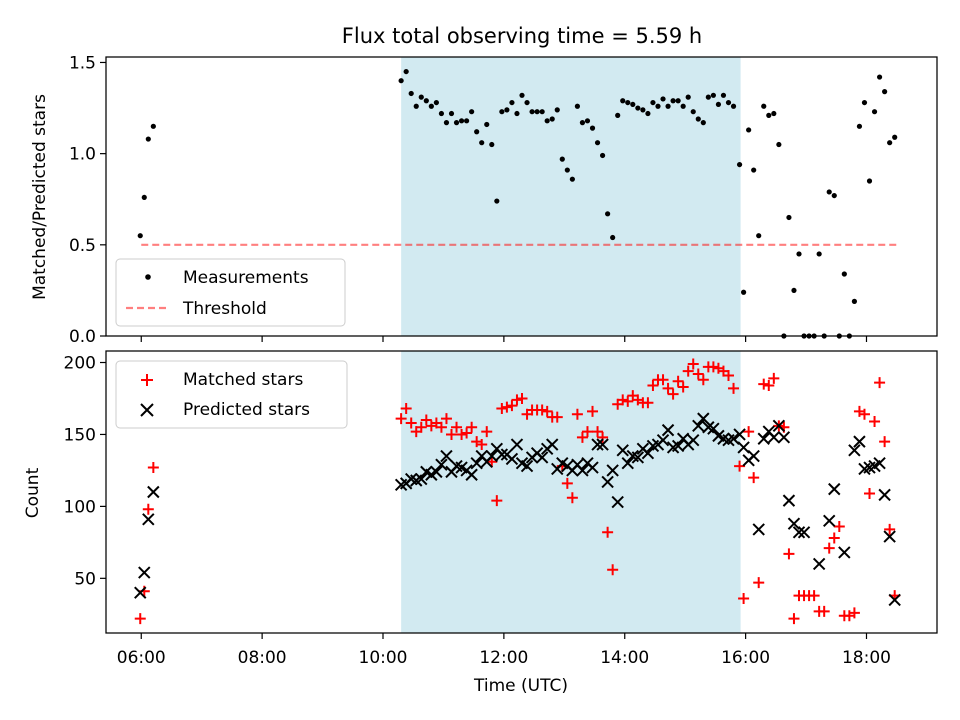 This screenshot has height=720, width=960. Describe the element at coordinates (33, 492) in the screenshot. I see `count-y-axis-label: Count` at that location.